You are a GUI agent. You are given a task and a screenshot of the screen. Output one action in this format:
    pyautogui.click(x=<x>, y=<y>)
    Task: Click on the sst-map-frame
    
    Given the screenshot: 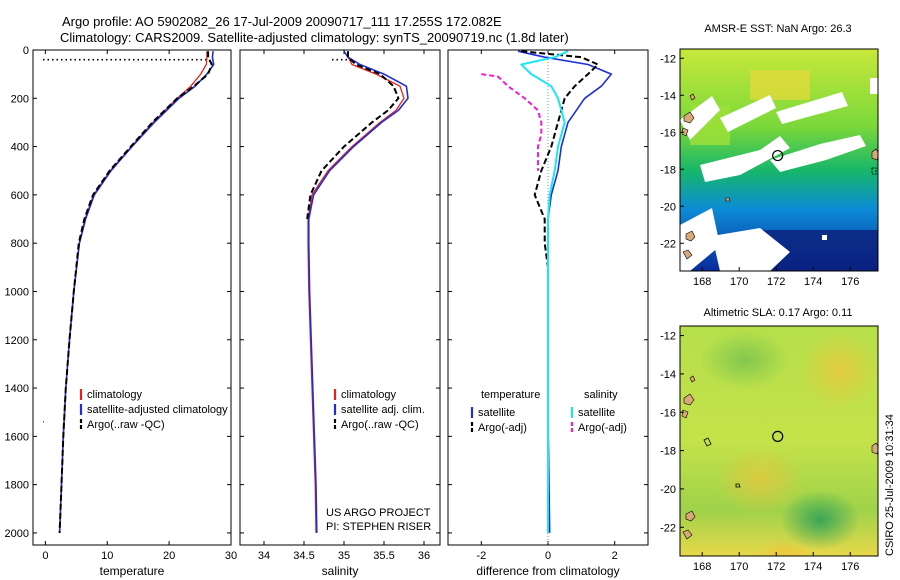 What is the action you would take?
    pyautogui.click(x=779, y=160)
    